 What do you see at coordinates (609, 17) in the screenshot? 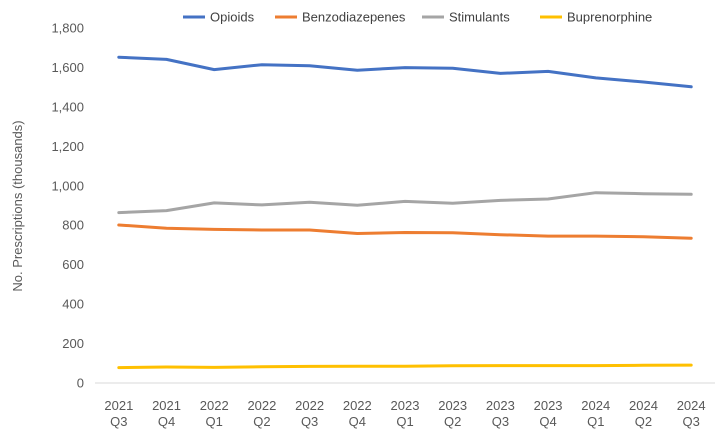
I see `legend-label: Buprenorphine` at bounding box center [609, 17].